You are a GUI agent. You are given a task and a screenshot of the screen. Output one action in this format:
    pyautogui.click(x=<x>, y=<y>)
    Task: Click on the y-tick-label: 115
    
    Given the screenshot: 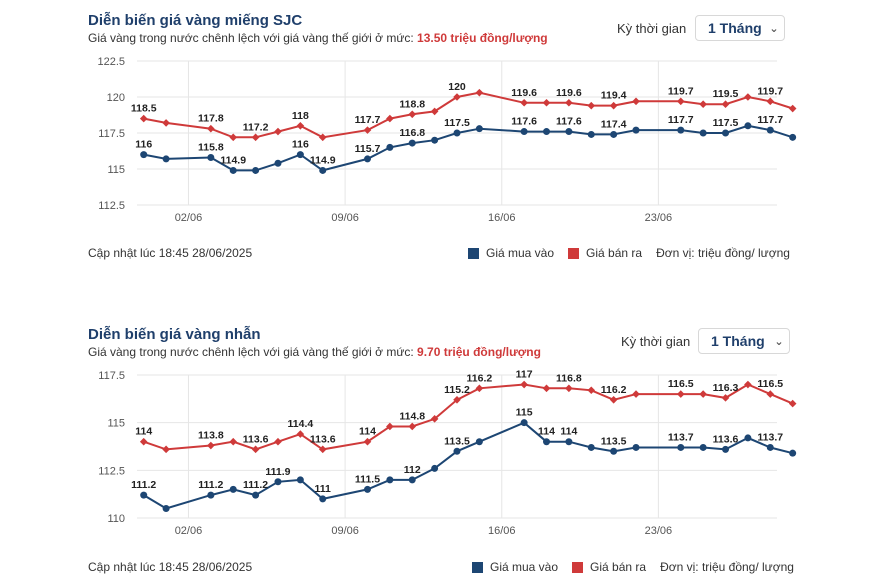 What is the action you would take?
    pyautogui.click(x=116, y=424)
    